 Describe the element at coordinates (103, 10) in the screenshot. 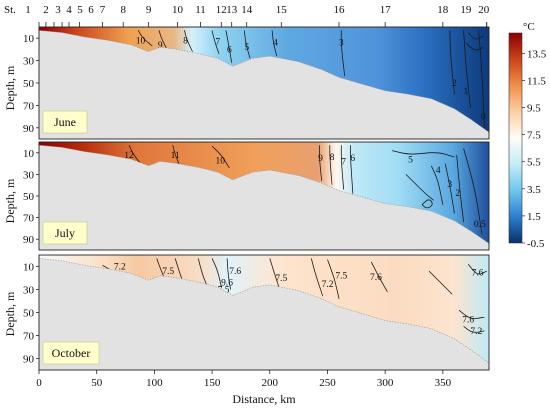

I see `station-label-7: 7` at that location.